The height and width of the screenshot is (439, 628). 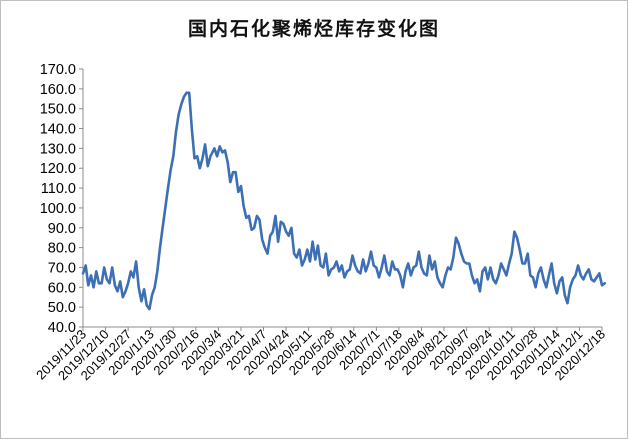 What do you see at coordinates (58, 209) in the screenshot?
I see `y-tick-label: 100.0` at bounding box center [58, 209].